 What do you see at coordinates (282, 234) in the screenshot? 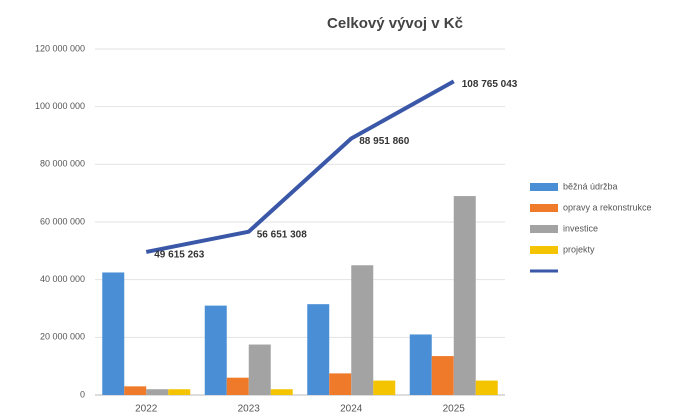
I see `data-label: 56 651 308` at bounding box center [282, 234].